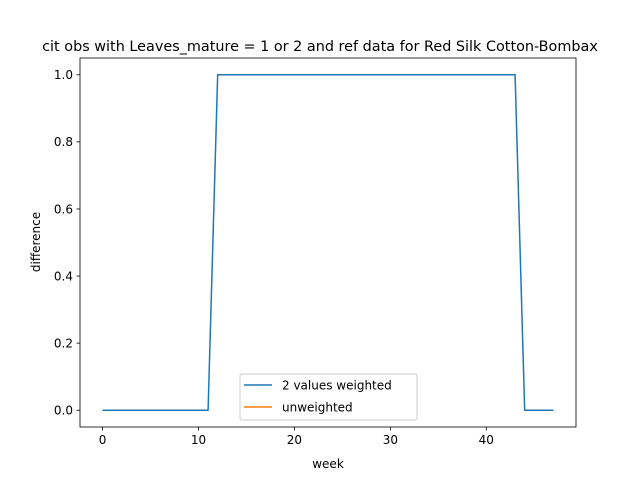 The image size is (640, 480). What do you see at coordinates (198, 440) in the screenshot?
I see `x-tick-label: 10` at bounding box center [198, 440].